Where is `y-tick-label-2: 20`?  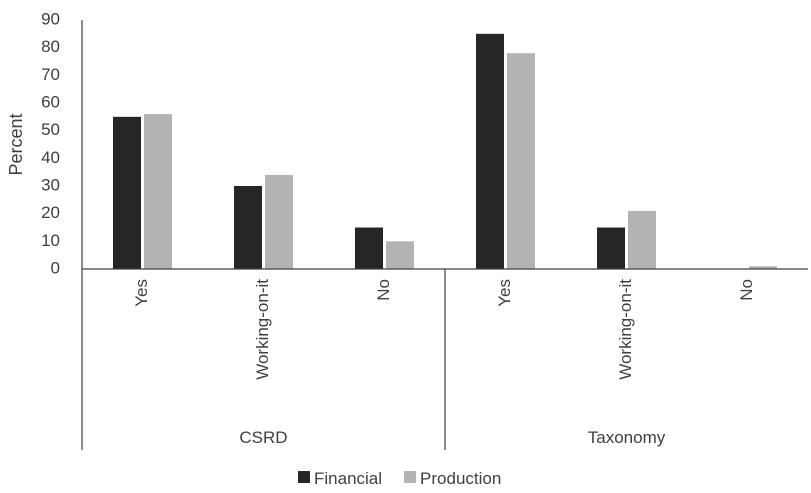 y-tick-label-2: 20 is located at coordinates (50, 212).